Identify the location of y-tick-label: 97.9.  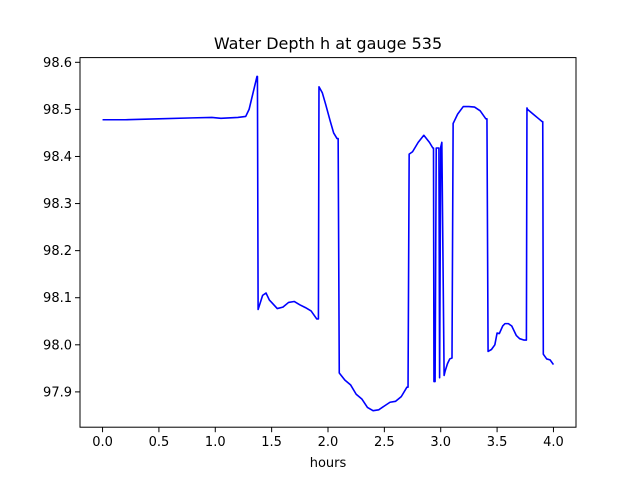
(57, 392).